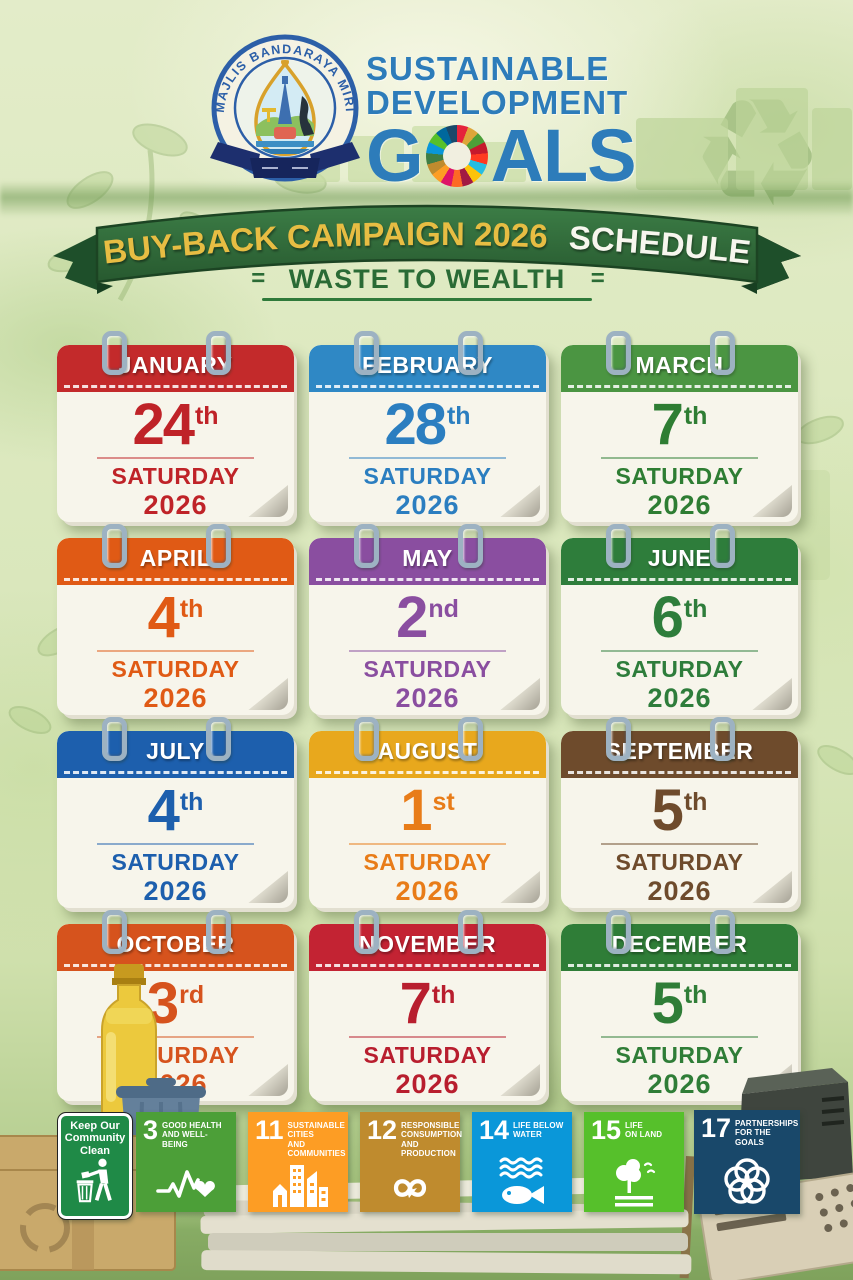  I want to click on sdg-tile-3: 3 GOOD HEALTH AND WELL-BEING, so click(186, 1162).